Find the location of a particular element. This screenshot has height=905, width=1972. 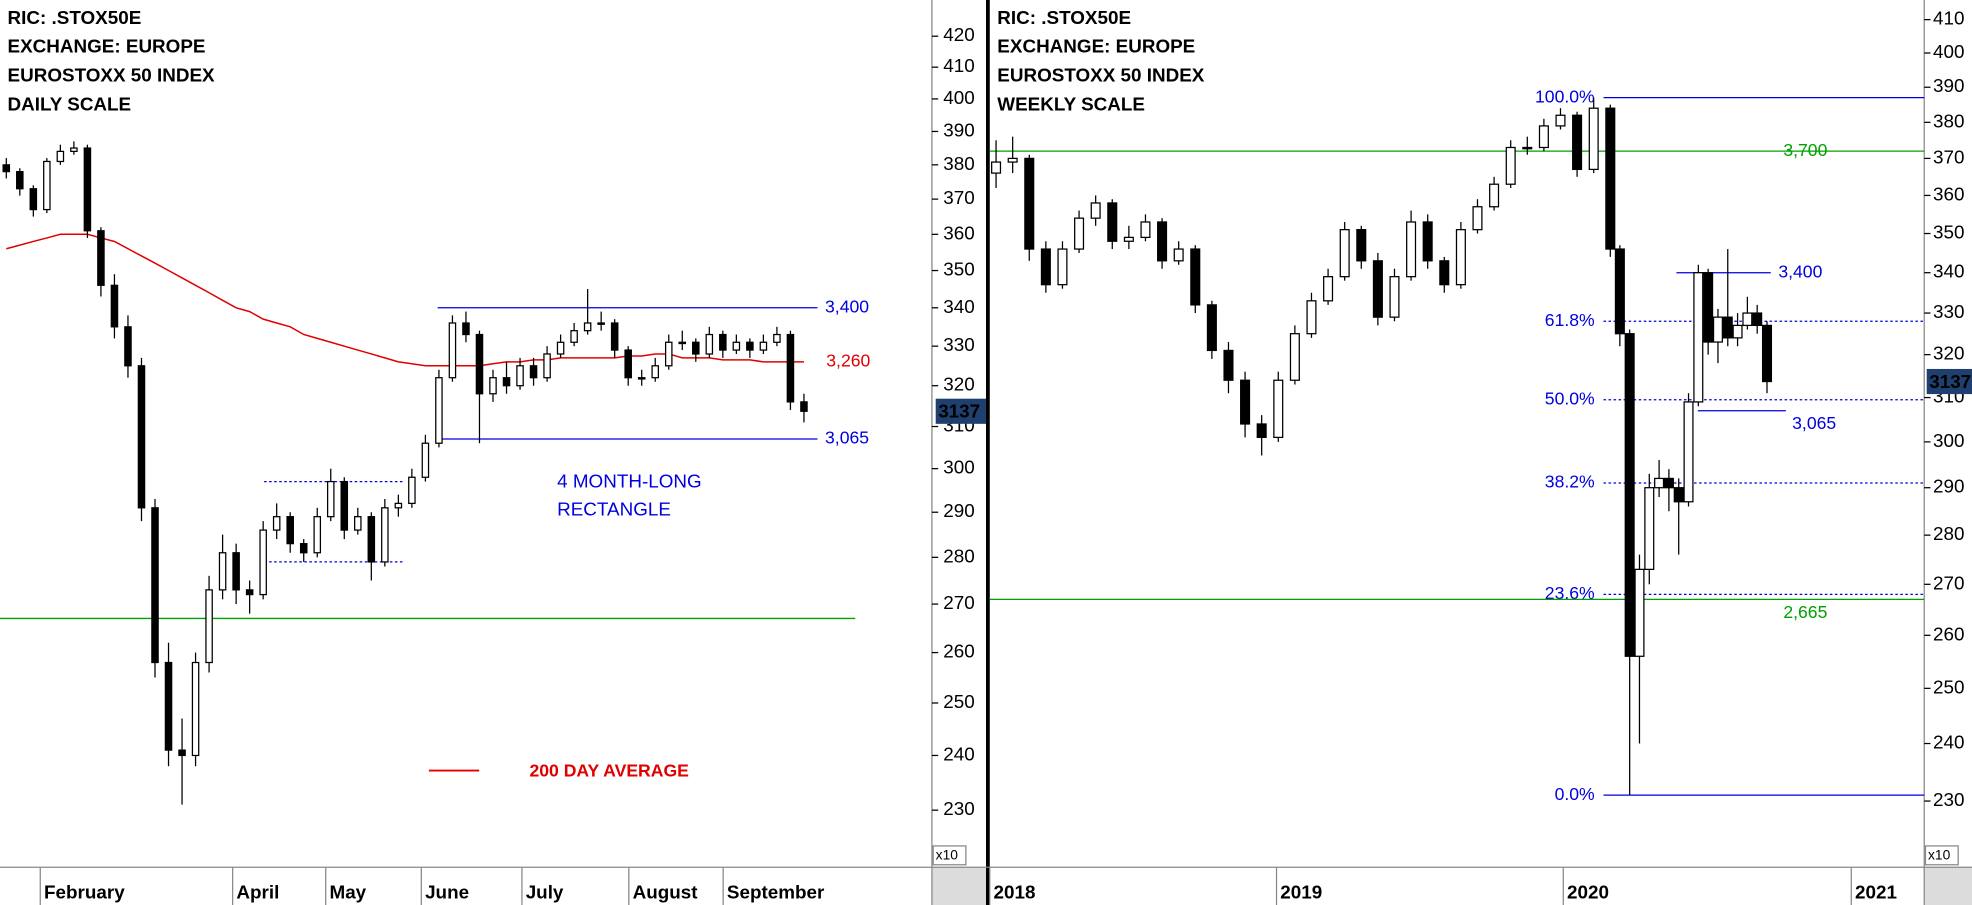

y-tick-label: 350 is located at coordinates (958, 269).